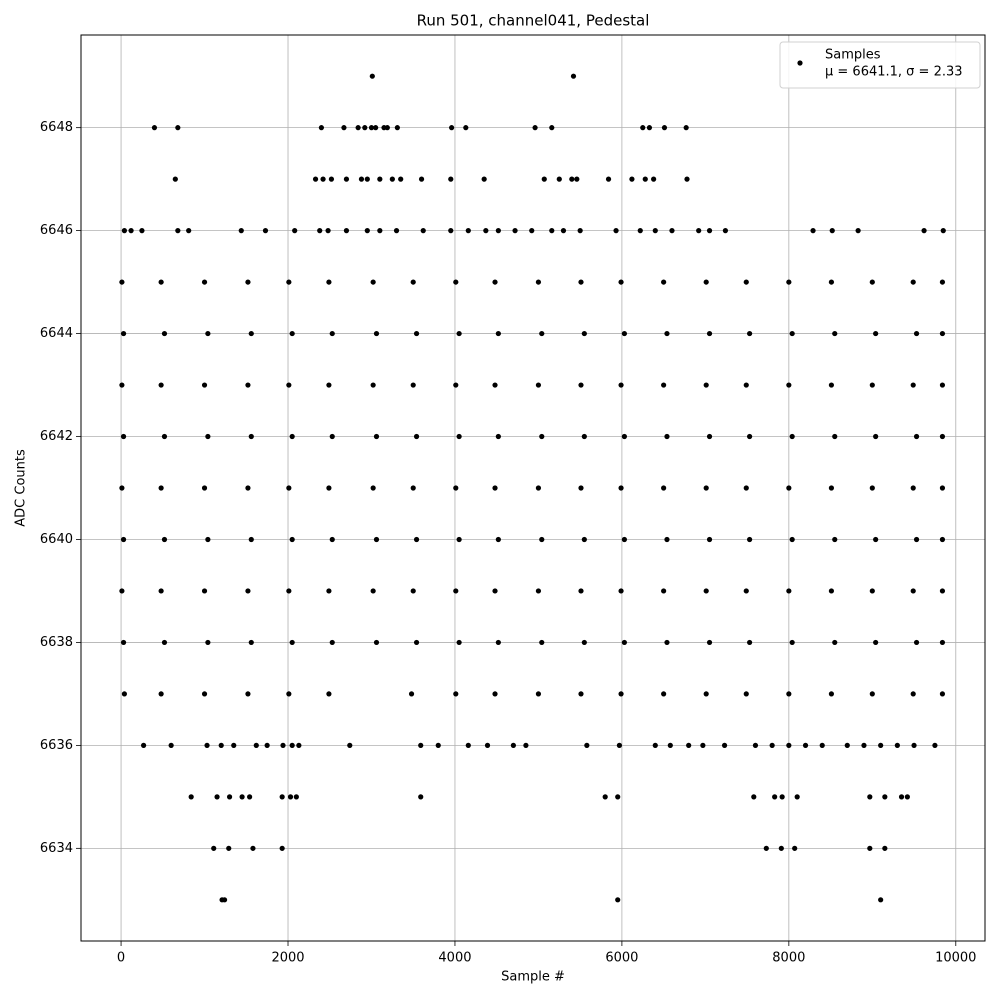 This screenshot has height=1000, width=1000. What do you see at coordinates (533, 21) in the screenshot?
I see `chart-title: Run 501, channel041, Pedestal` at bounding box center [533, 21].